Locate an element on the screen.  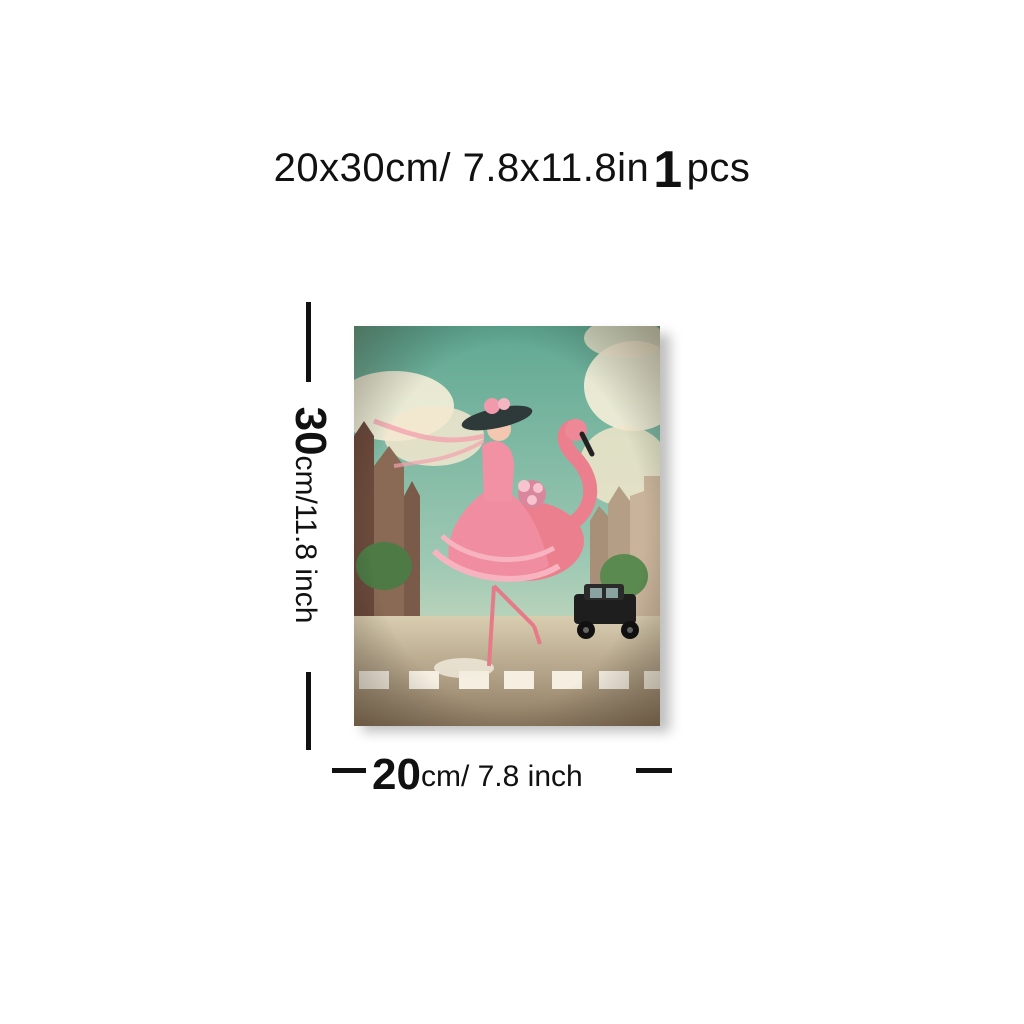
size-text: 20x30cm/ 7.8x11.8in is located at coordinates (461, 168).